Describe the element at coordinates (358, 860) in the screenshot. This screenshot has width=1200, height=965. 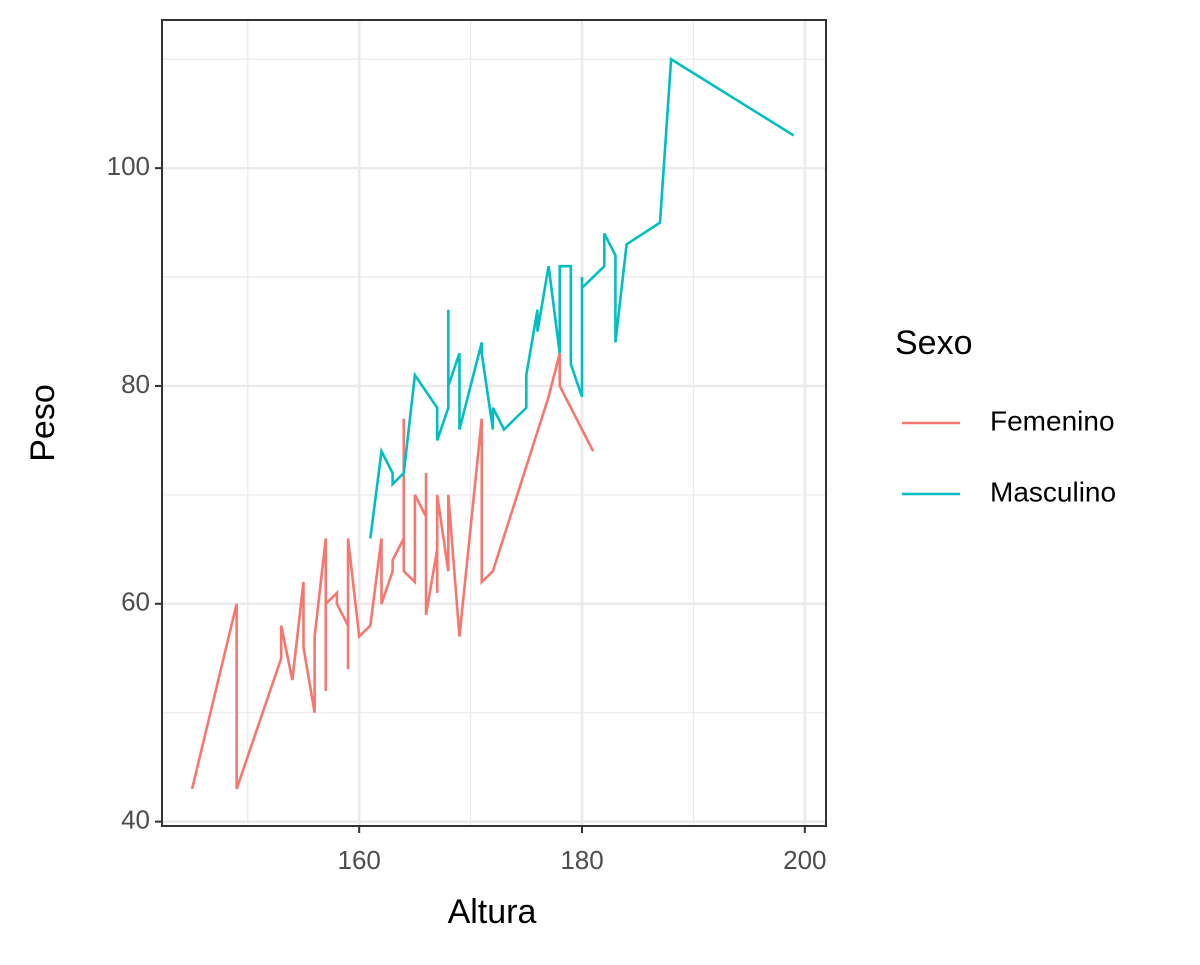
I see `x-tick-label: 160` at that location.